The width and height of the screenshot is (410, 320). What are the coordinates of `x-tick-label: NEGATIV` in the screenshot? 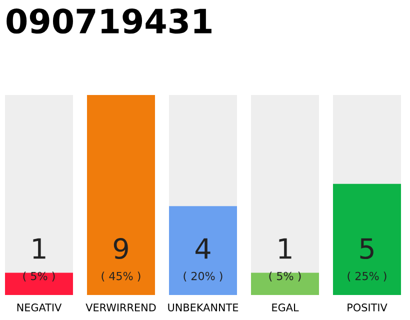 It's located at (39, 308).